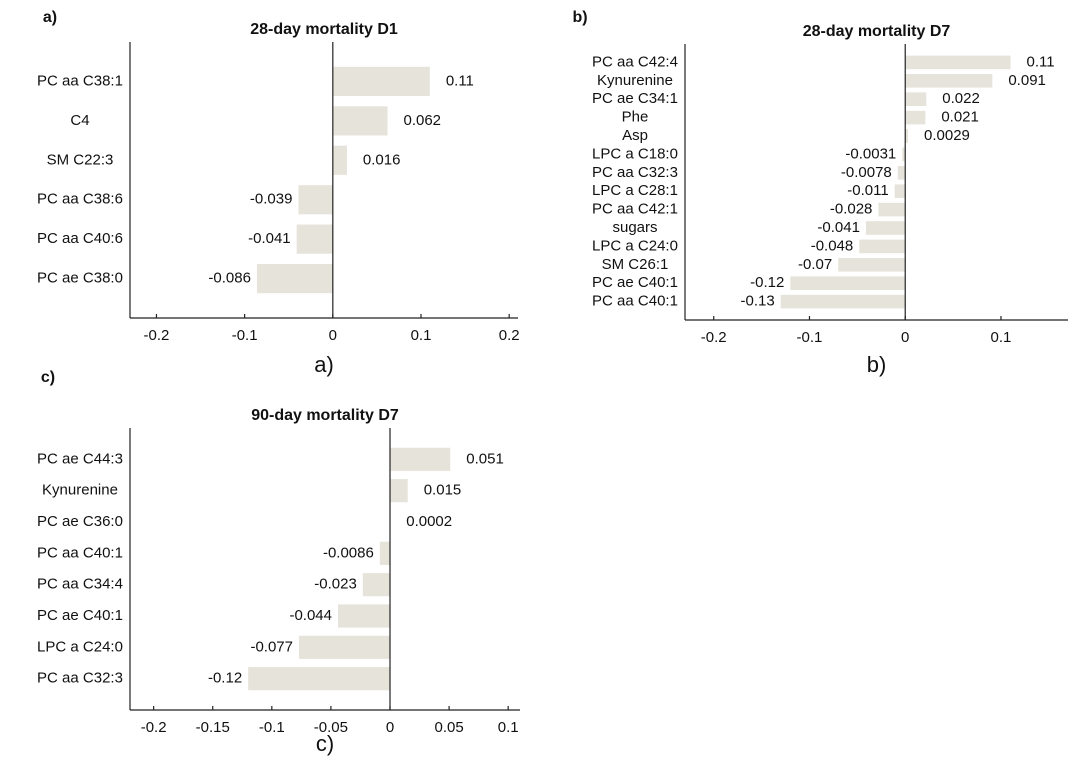 This screenshot has height=760, width=1077. I want to click on category-label: PC ae C38:0, so click(80, 278).